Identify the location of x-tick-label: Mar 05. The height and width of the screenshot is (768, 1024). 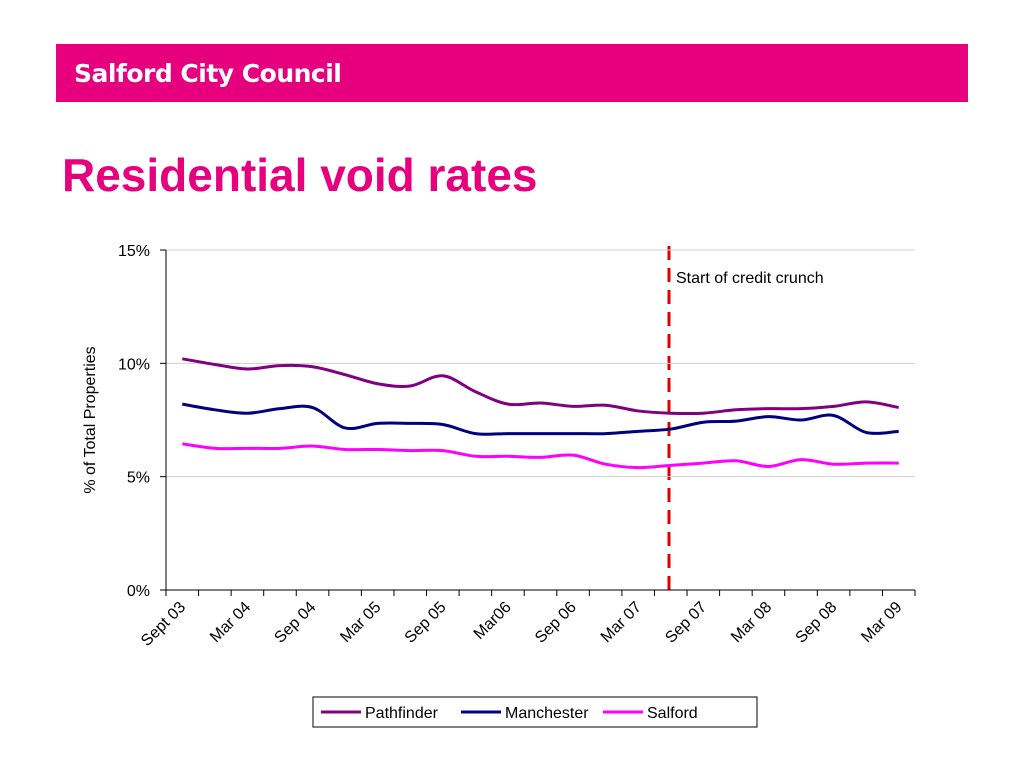
(360, 622).